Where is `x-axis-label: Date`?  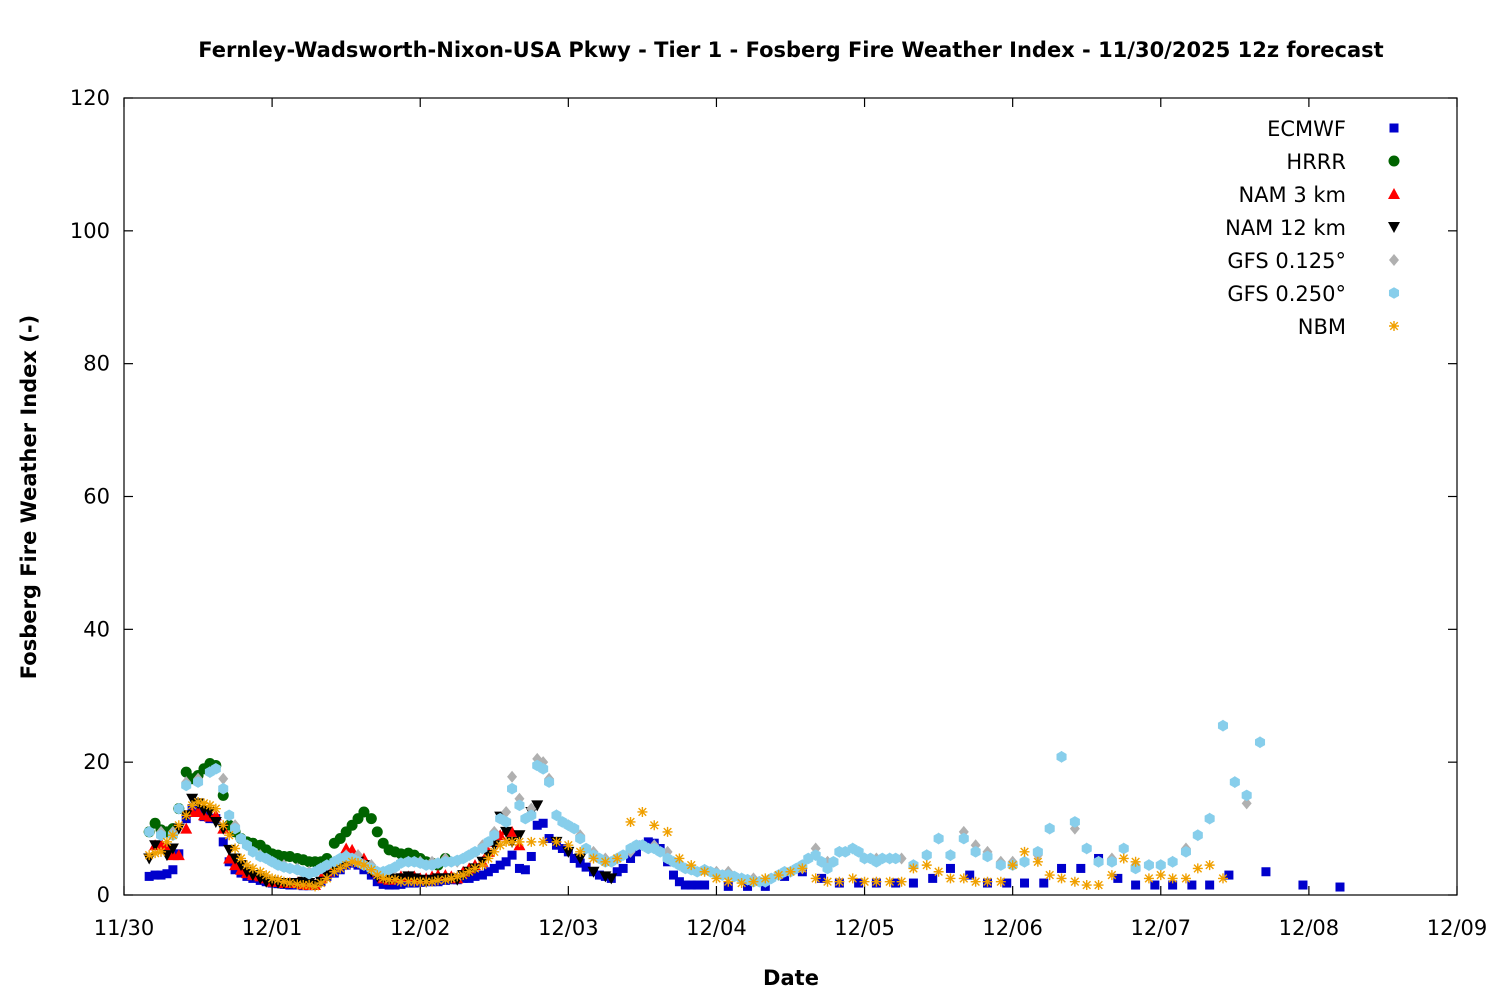 x-axis-label: Date is located at coordinates (791, 978).